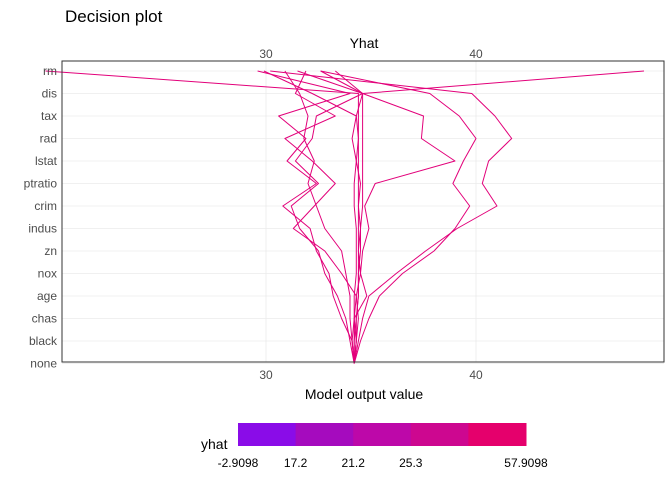 This screenshot has width=672, height=485. I want to click on legend-label-2: 17.2, so click(296, 463).